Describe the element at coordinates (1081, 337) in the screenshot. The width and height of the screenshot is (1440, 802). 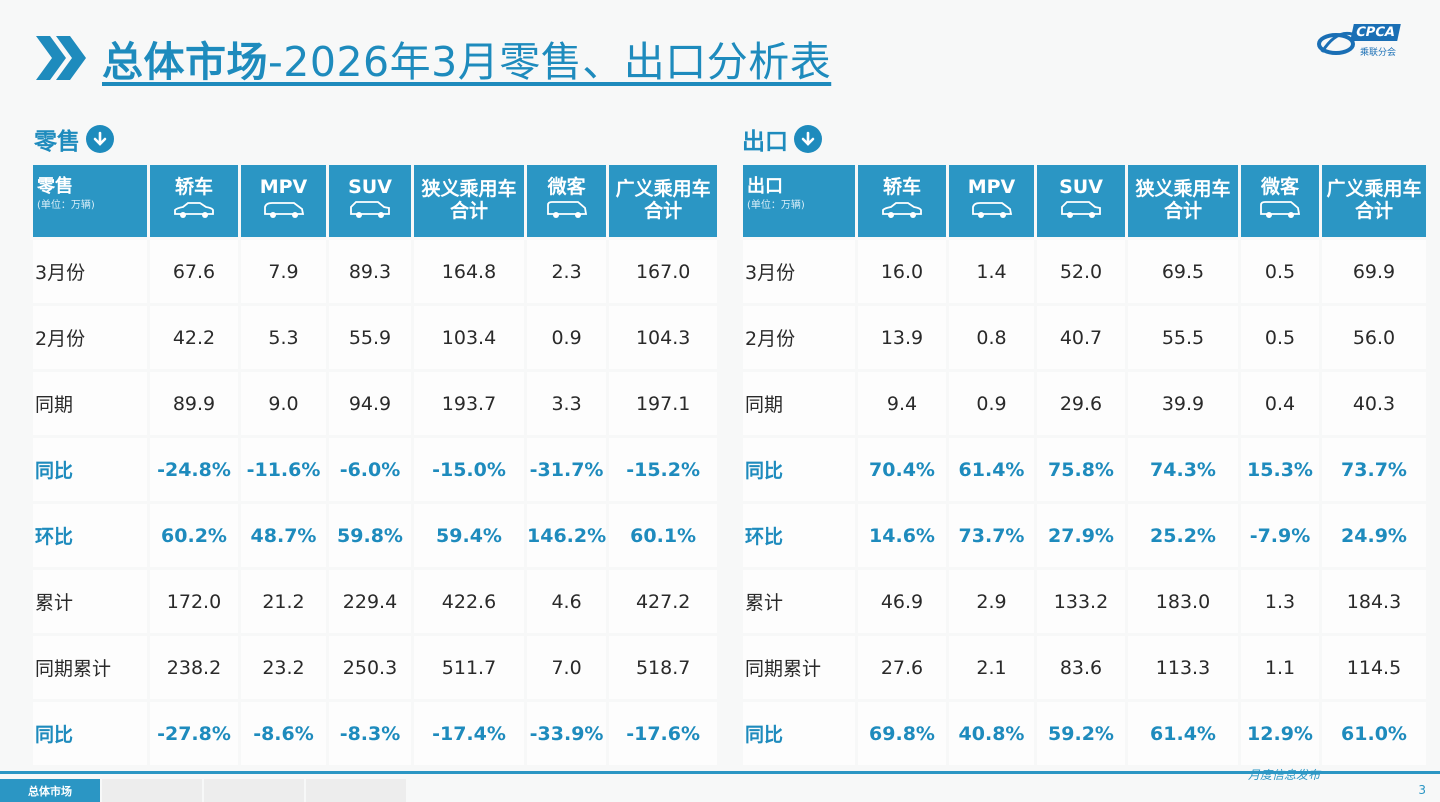
I see `table-cell: 40.7` at that location.